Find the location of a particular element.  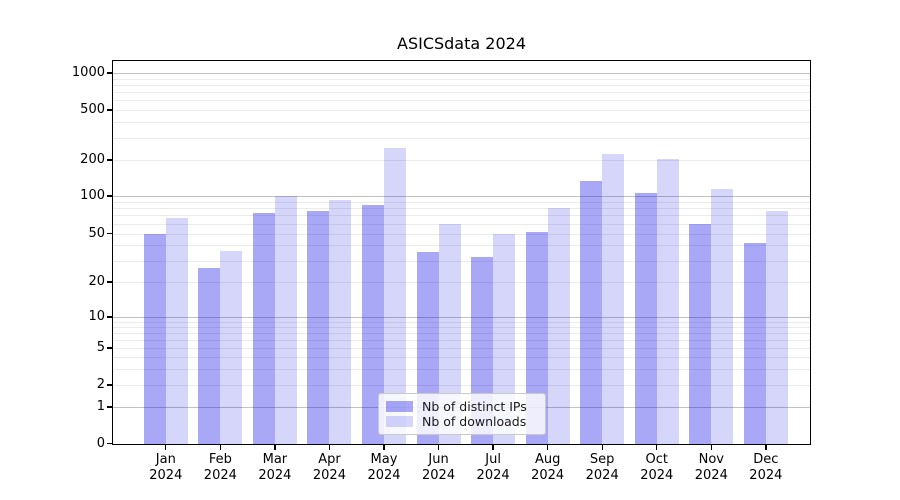

x-tick-label-jan: Jan 2024 is located at coordinates (166, 467).